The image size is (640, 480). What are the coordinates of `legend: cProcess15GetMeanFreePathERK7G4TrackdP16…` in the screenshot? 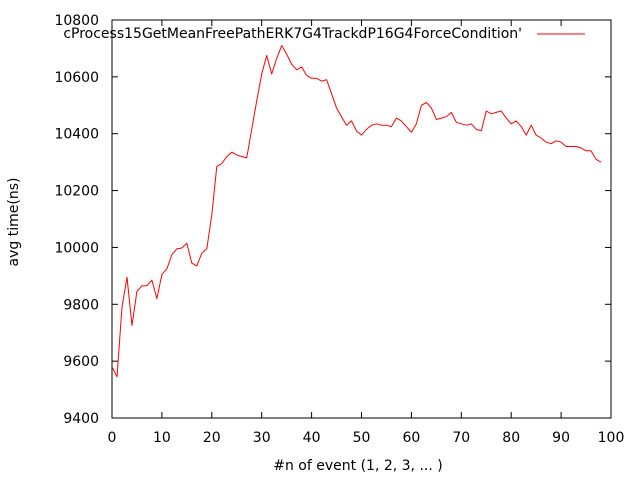 It's located at (324, 34).